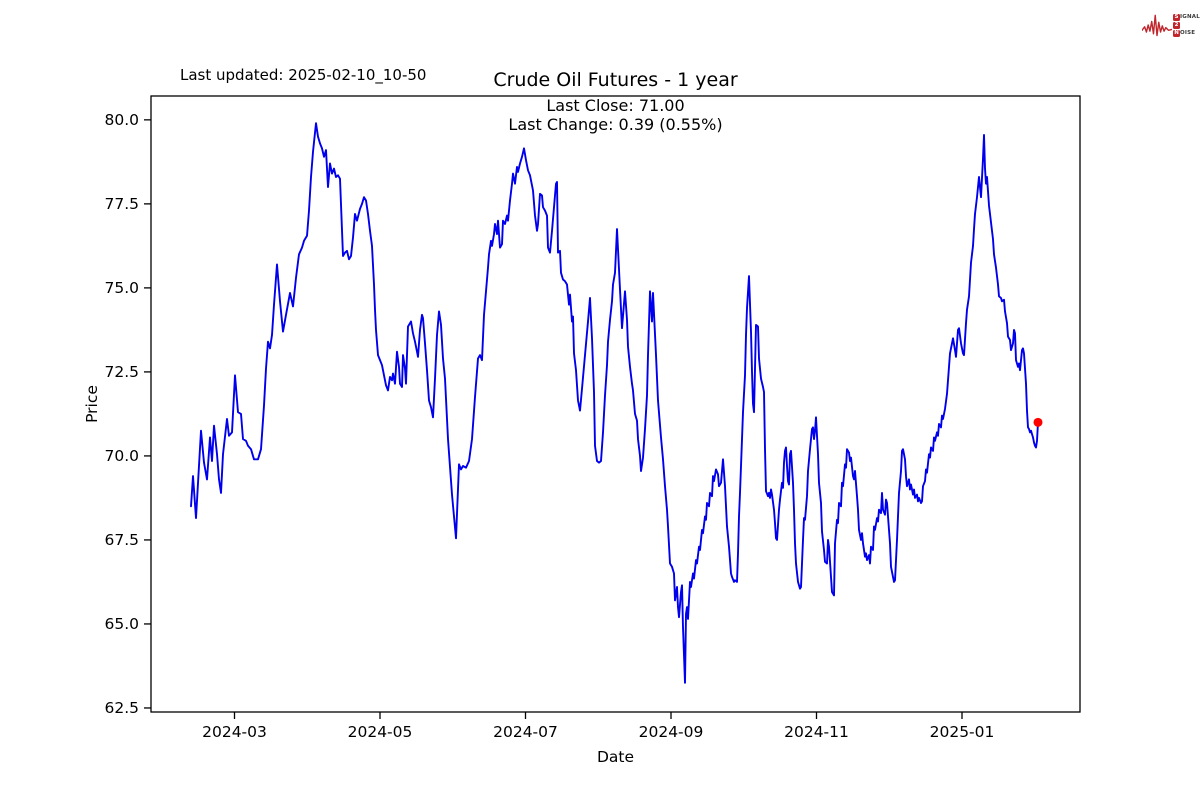 The width and height of the screenshot is (1200, 800). I want to click on logo-s-box: S, so click(1176, 17).